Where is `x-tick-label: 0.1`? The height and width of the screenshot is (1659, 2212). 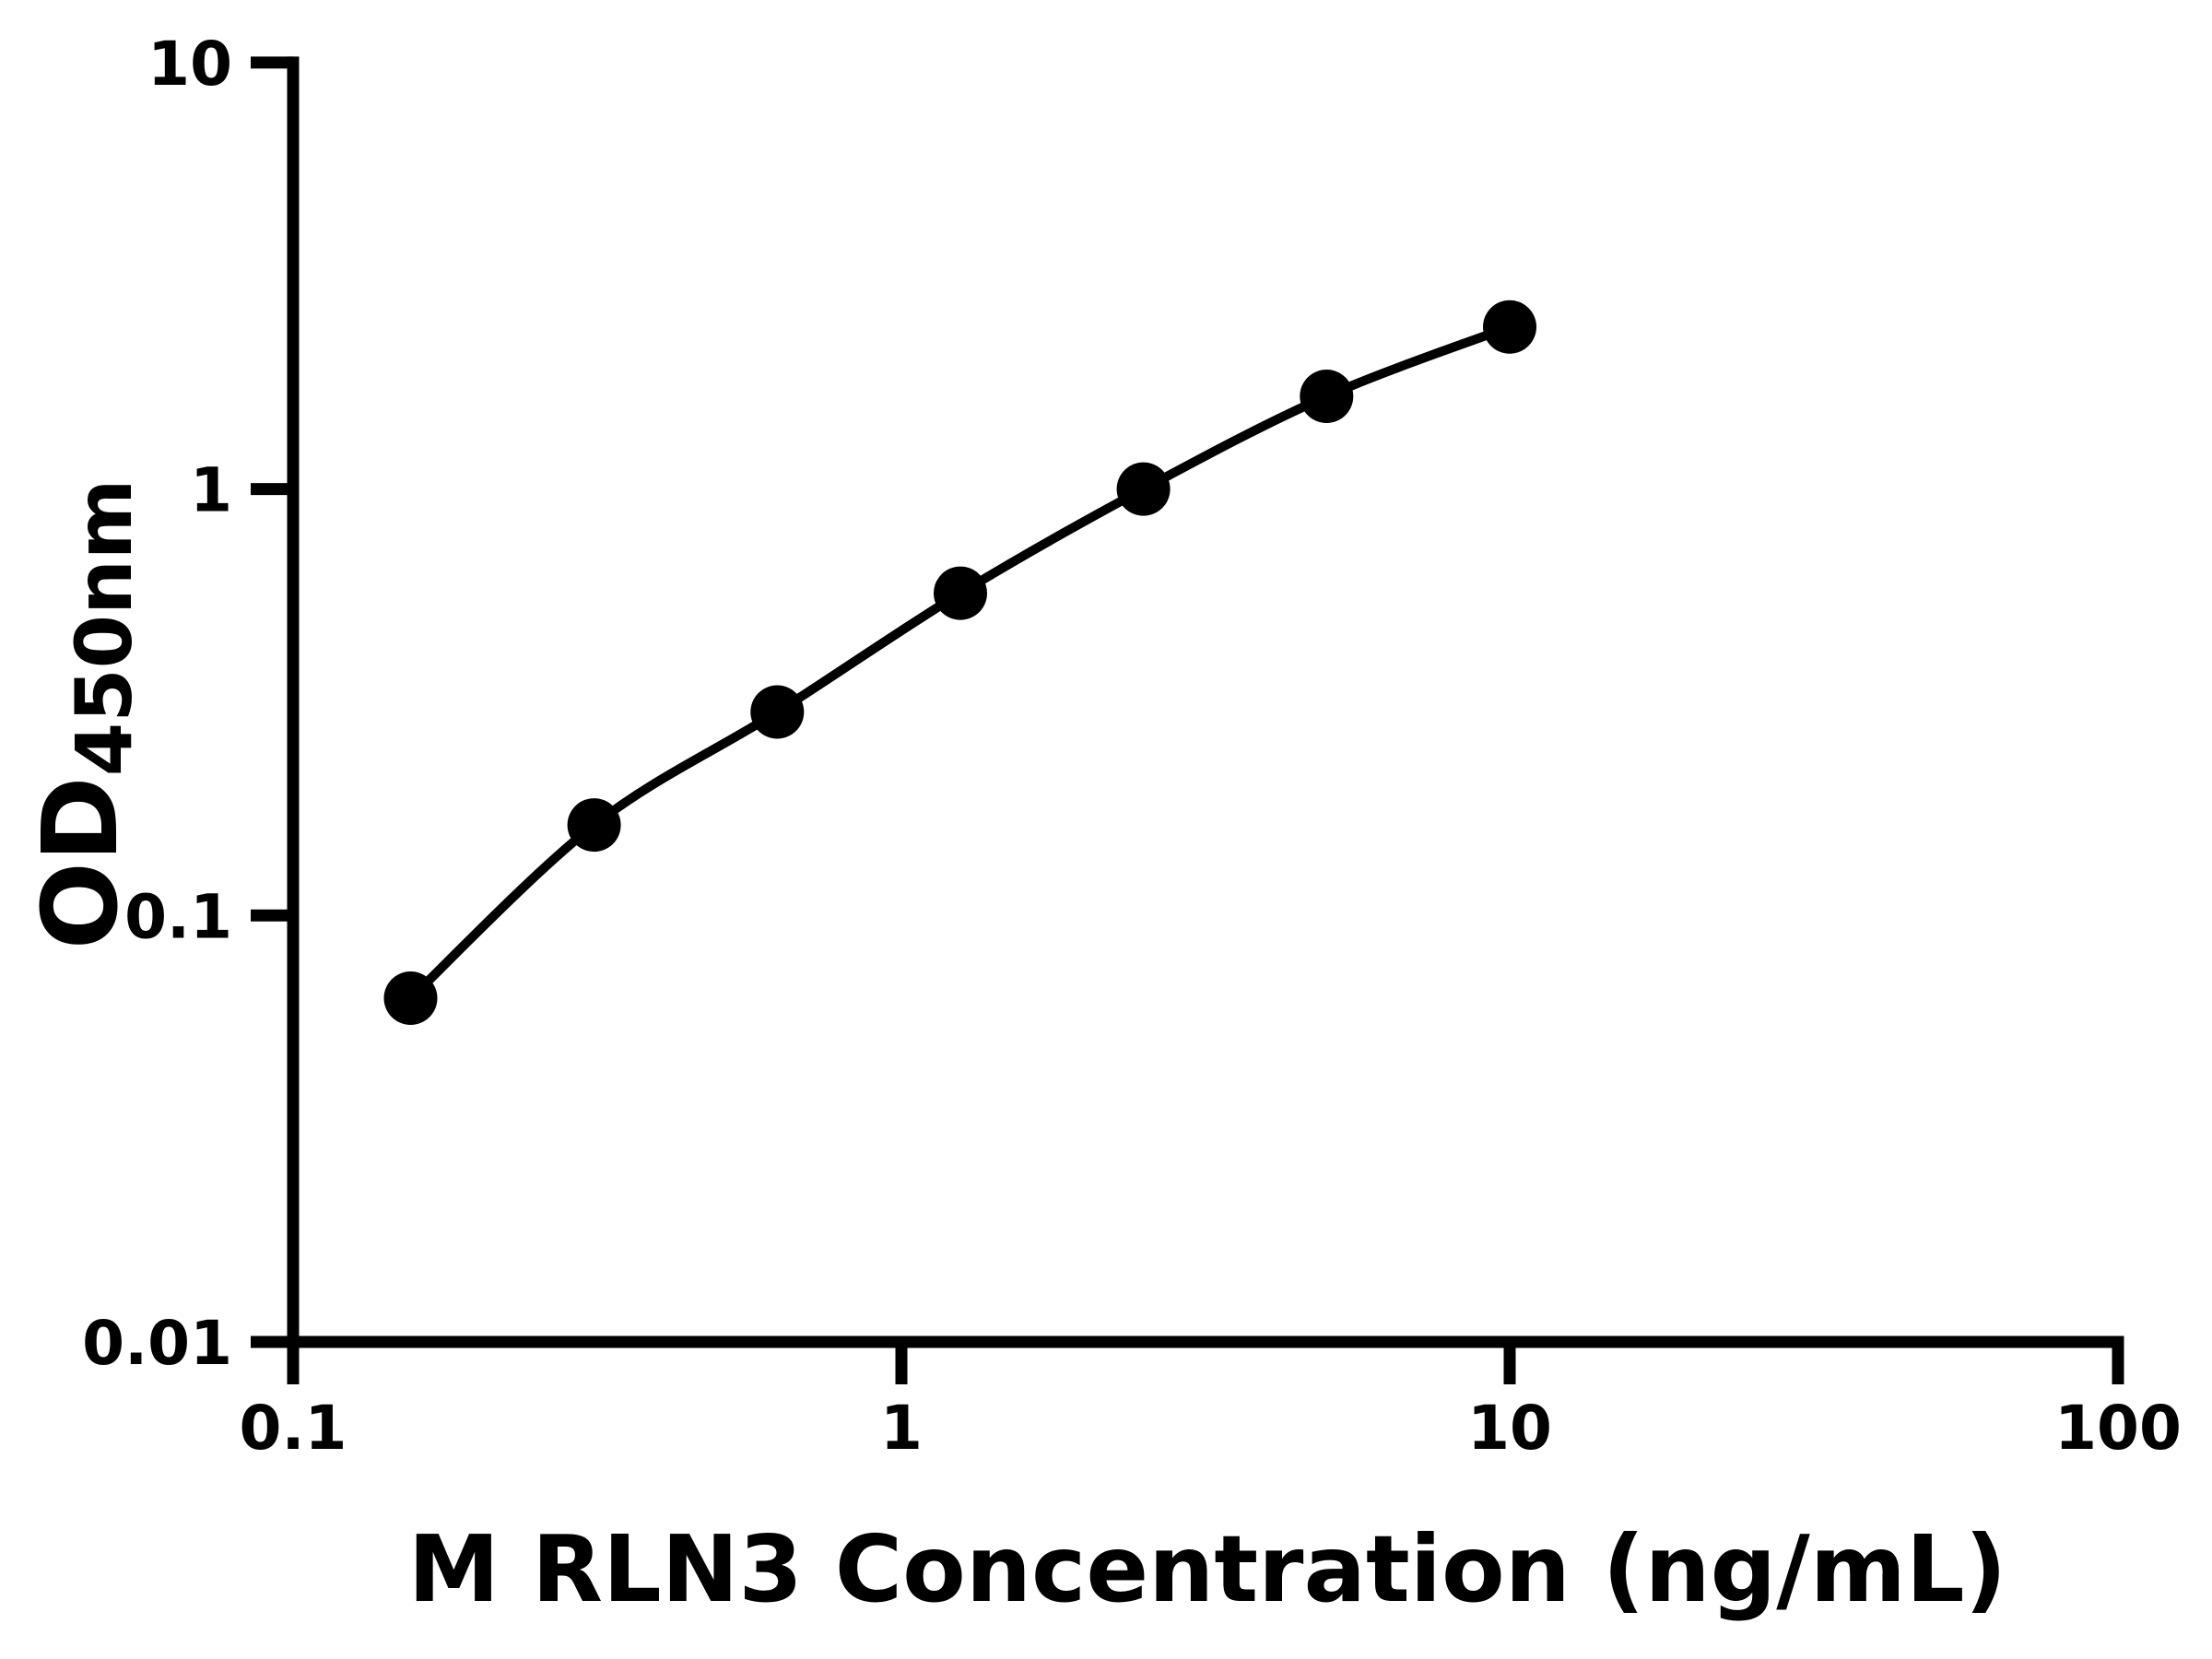
x-tick-label: 0.1 is located at coordinates (293, 1428).